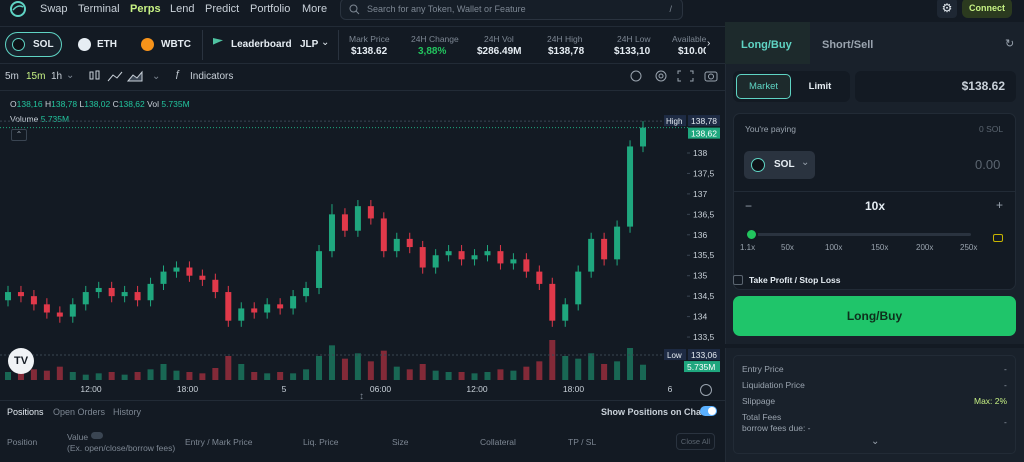  Describe the element at coordinates (48, 104) in the screenshot. I see `legend-key: H` at that location.